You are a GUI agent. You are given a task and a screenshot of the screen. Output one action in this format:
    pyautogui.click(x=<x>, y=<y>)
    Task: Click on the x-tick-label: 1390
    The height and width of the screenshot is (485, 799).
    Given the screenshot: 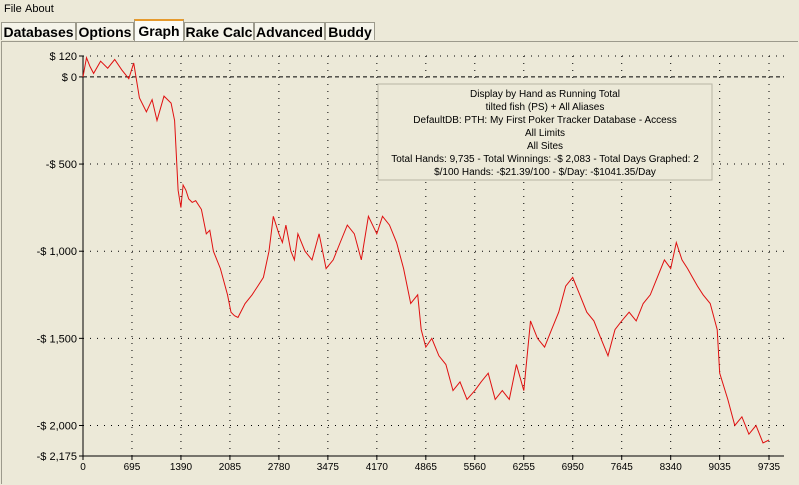 What is the action you would take?
    pyautogui.click(x=181, y=467)
    